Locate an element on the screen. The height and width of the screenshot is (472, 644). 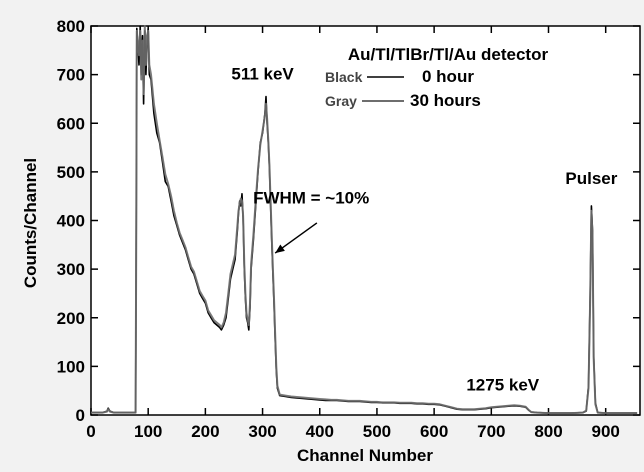
fwhm-arrow-head is located at coordinates (280, 249).